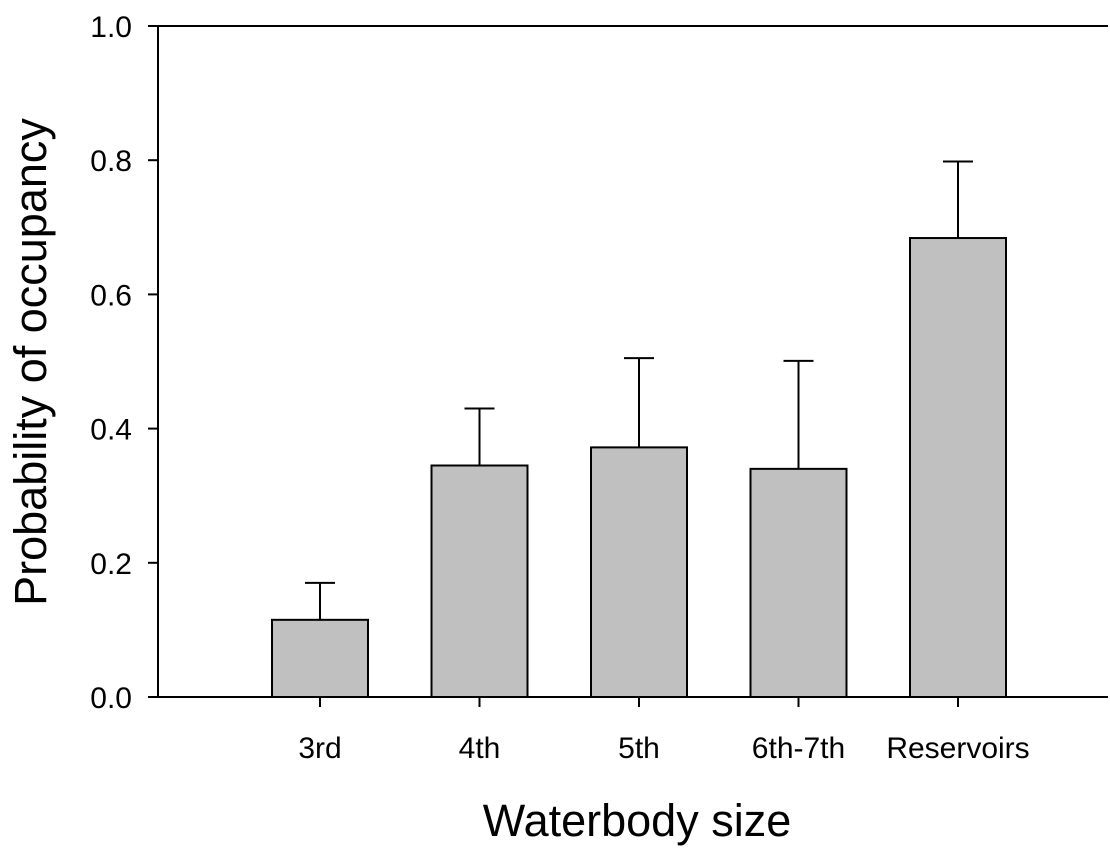  I want to click on bar-5th, so click(639, 572).